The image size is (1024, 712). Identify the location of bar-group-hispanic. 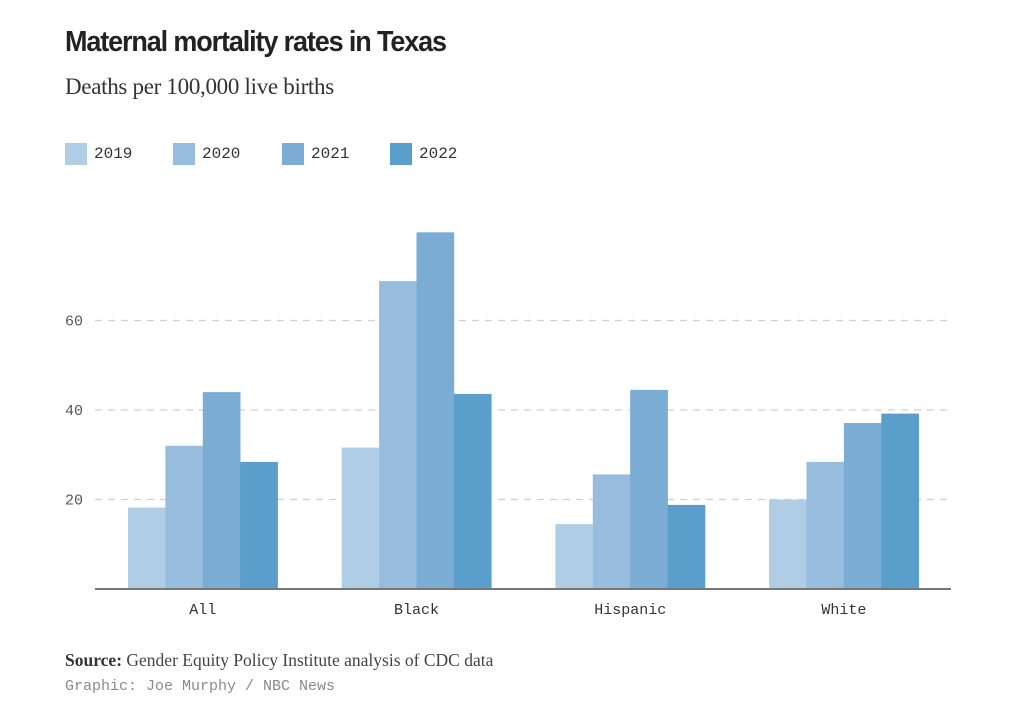
(630, 489).